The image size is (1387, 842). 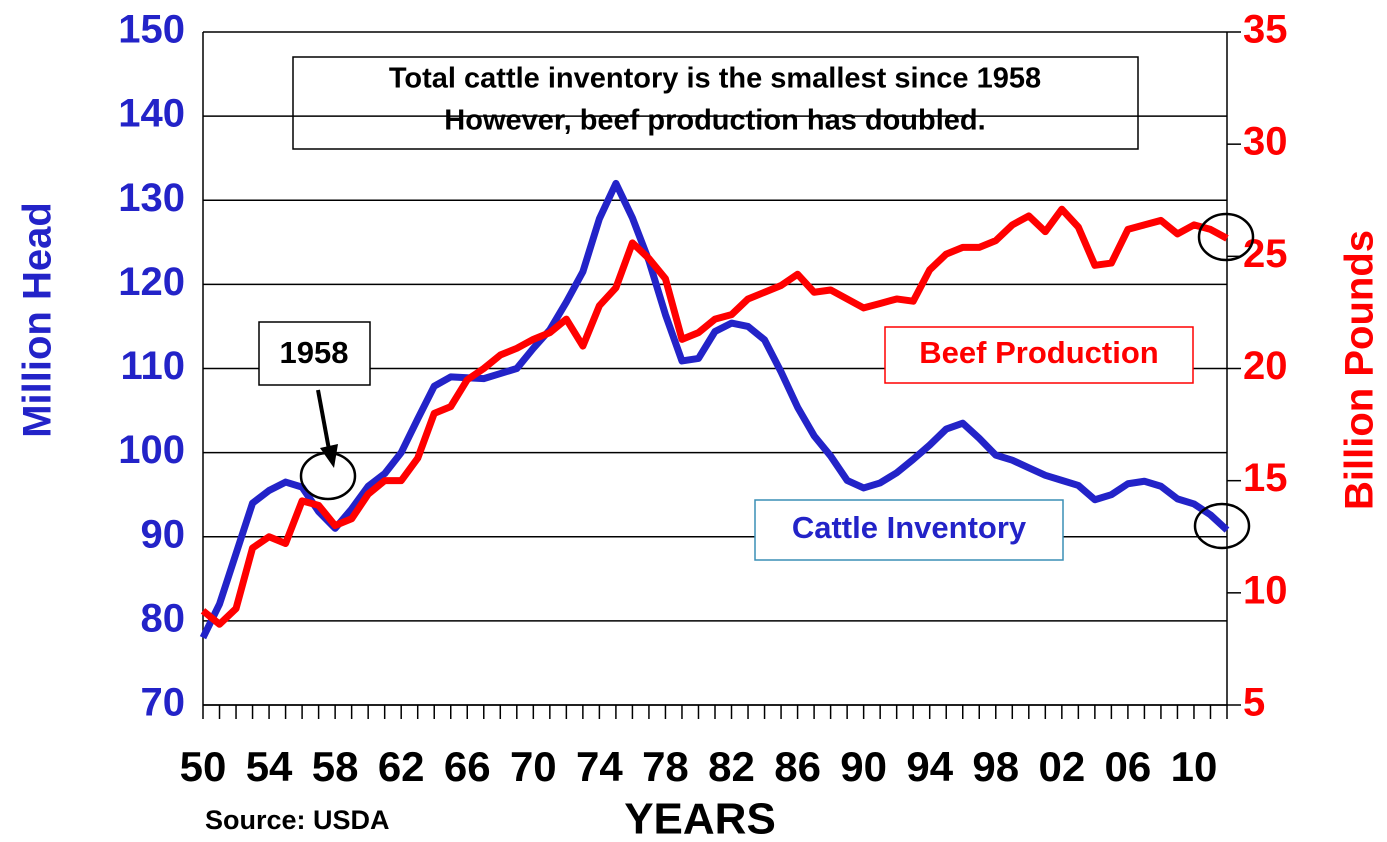 I want to click on annotation: 1958, so click(x=314, y=352).